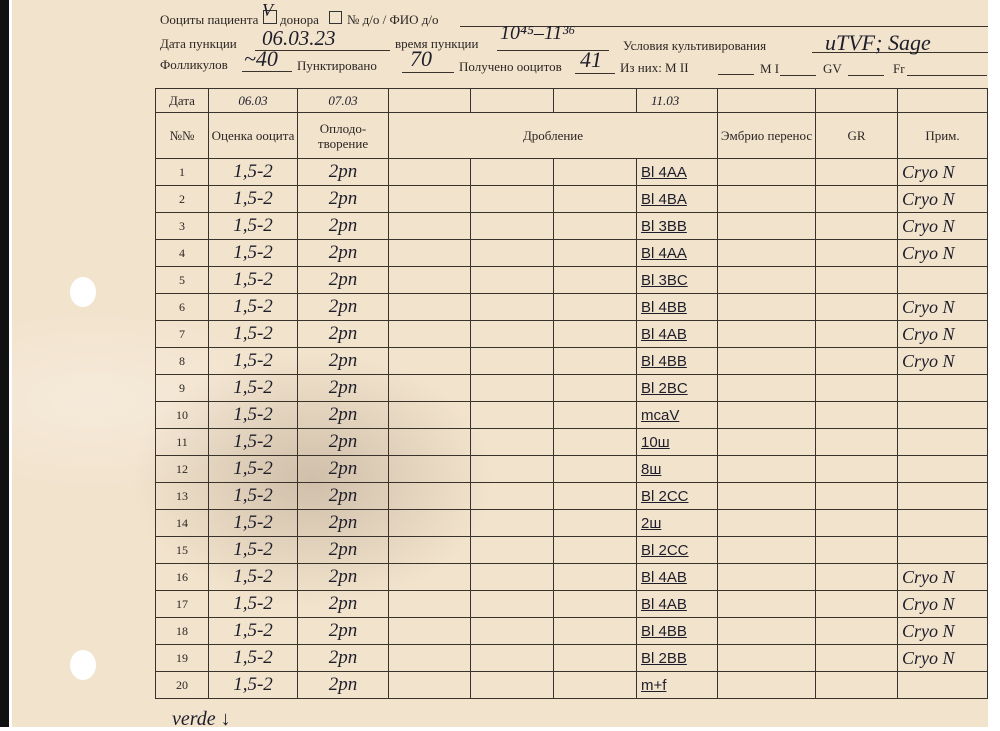  What do you see at coordinates (677, 361) in the screenshot?
I see `blastocyst-grade: Bl 4BB` at bounding box center [677, 361].